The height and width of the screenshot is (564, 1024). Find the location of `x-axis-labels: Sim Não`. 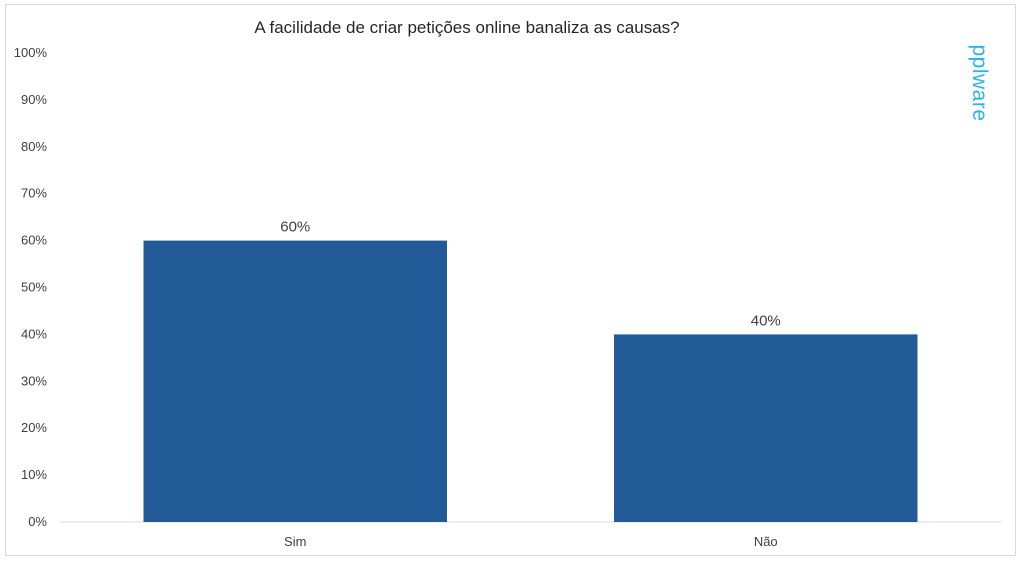

x-axis-labels: Sim Não is located at coordinates (531, 541).